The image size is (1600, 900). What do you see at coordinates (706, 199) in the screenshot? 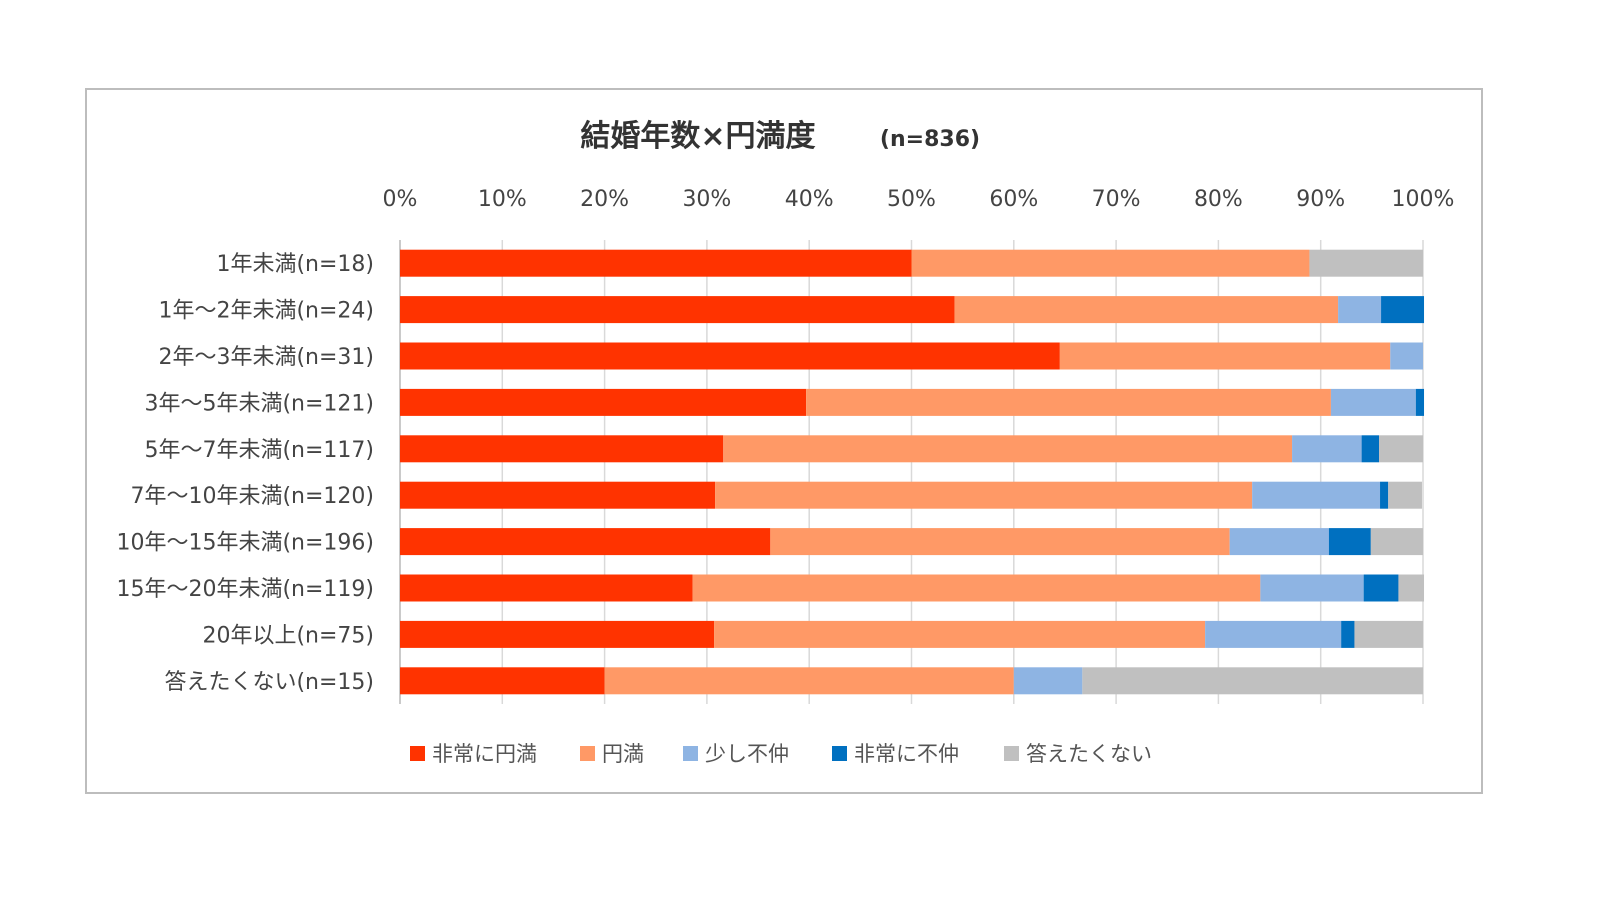
I see `x-tick-label: 30%` at bounding box center [706, 199].